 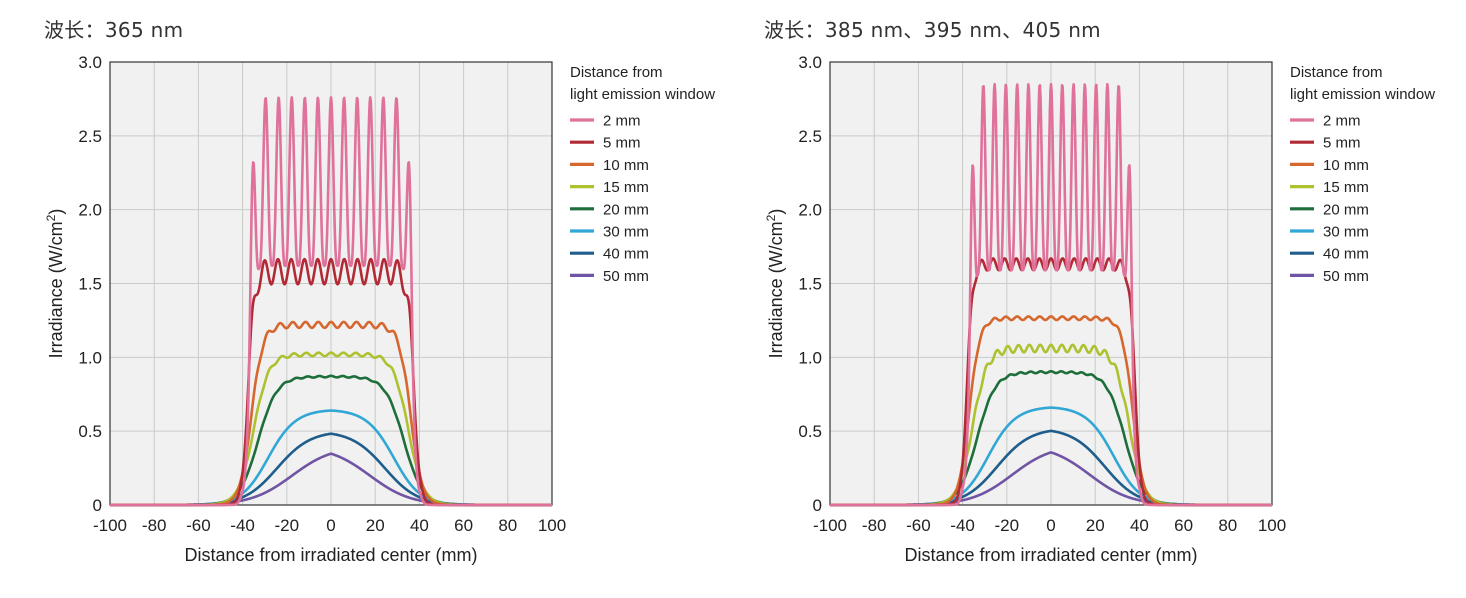 I want to click on chart-title: 波长：365 nm, so click(x=114, y=30).